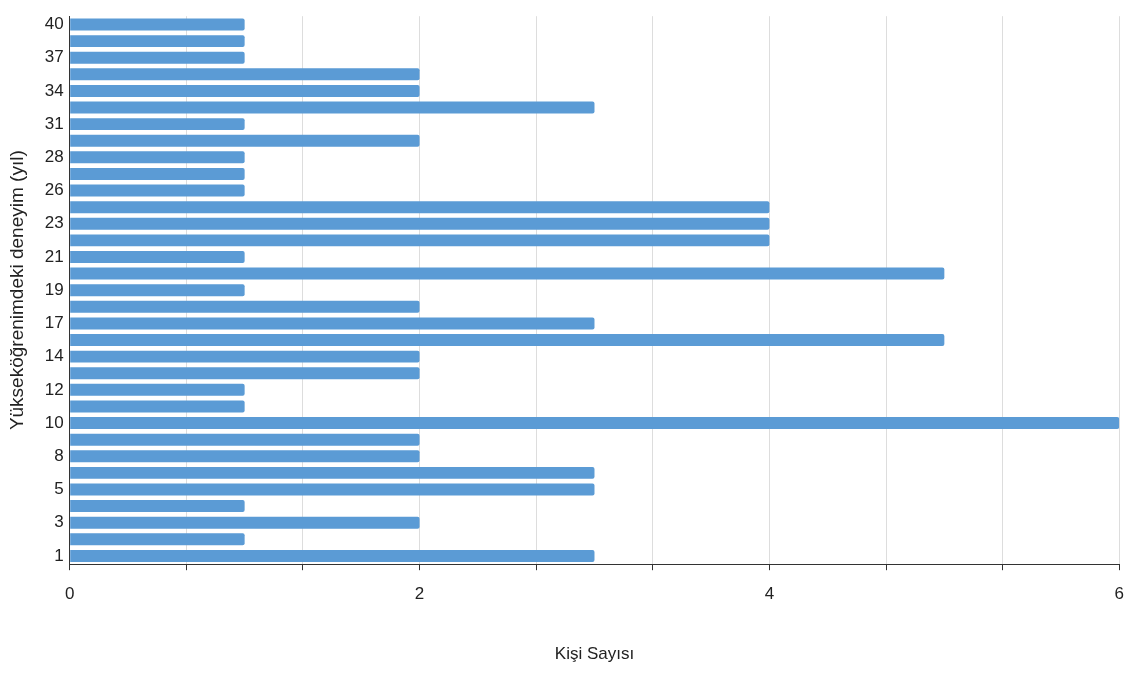 The width and height of the screenshot is (1138, 677). I want to click on y-tick-label: 14, so click(54, 356).